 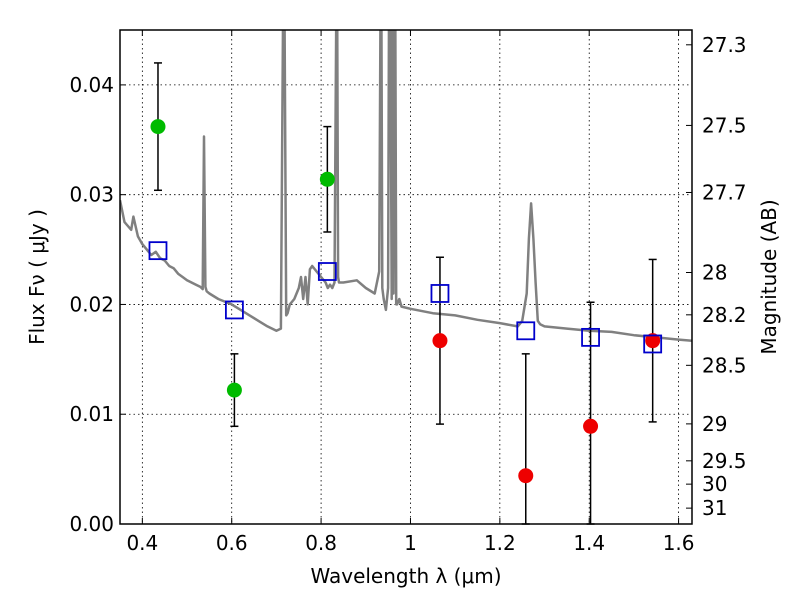 What do you see at coordinates (91, 524) in the screenshot?
I see `y-tick-label: 0.00` at bounding box center [91, 524].